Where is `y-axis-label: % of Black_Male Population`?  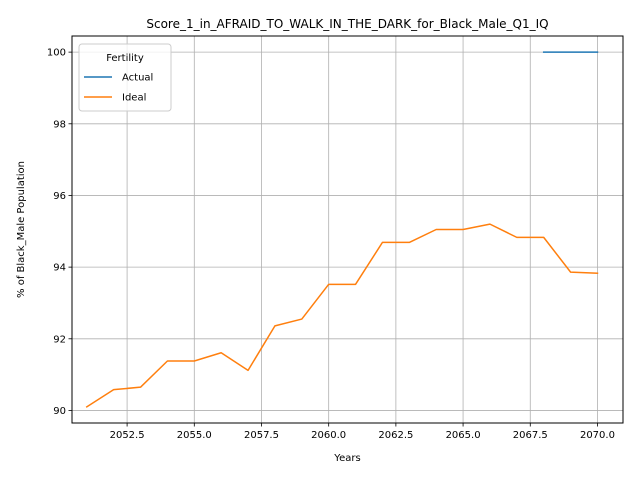 y-axis-label: % of Black_Male Population is located at coordinates (21, 229).